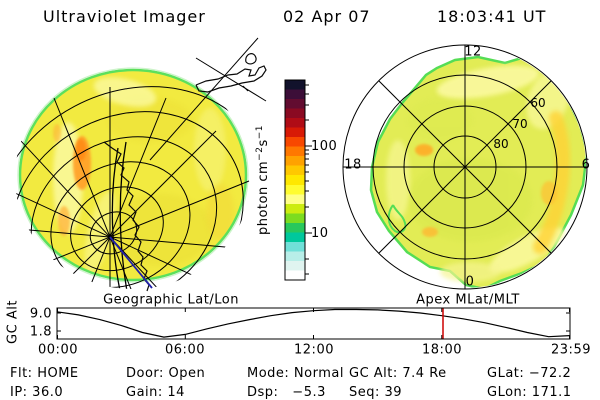  What do you see at coordinates (520, 124) in the screenshot?
I see `mlat-ring-label-70: 70` at bounding box center [520, 124].